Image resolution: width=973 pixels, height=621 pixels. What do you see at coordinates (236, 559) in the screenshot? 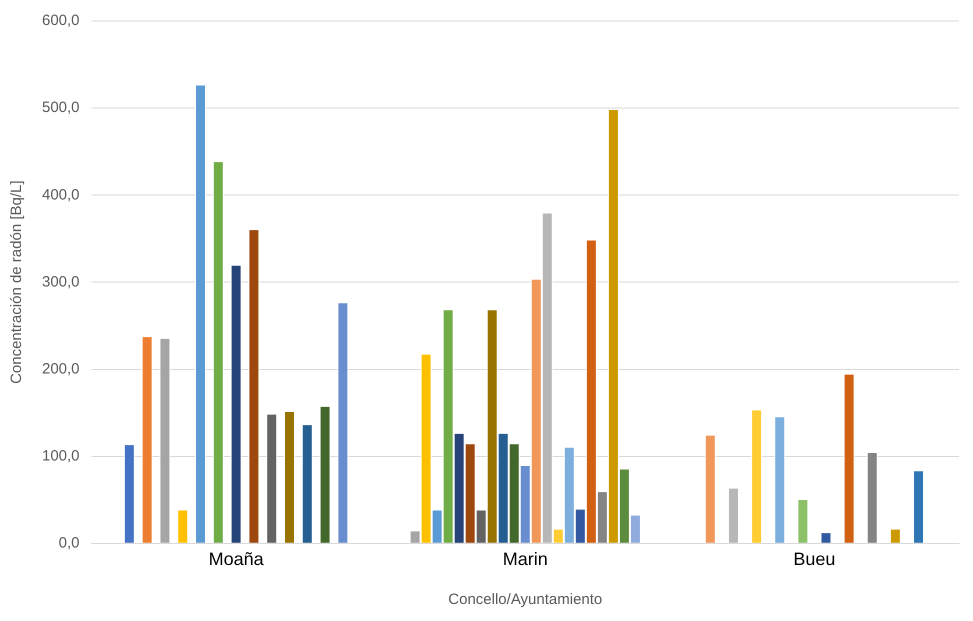
I see `x-tick-label: Moaña` at bounding box center [236, 559].